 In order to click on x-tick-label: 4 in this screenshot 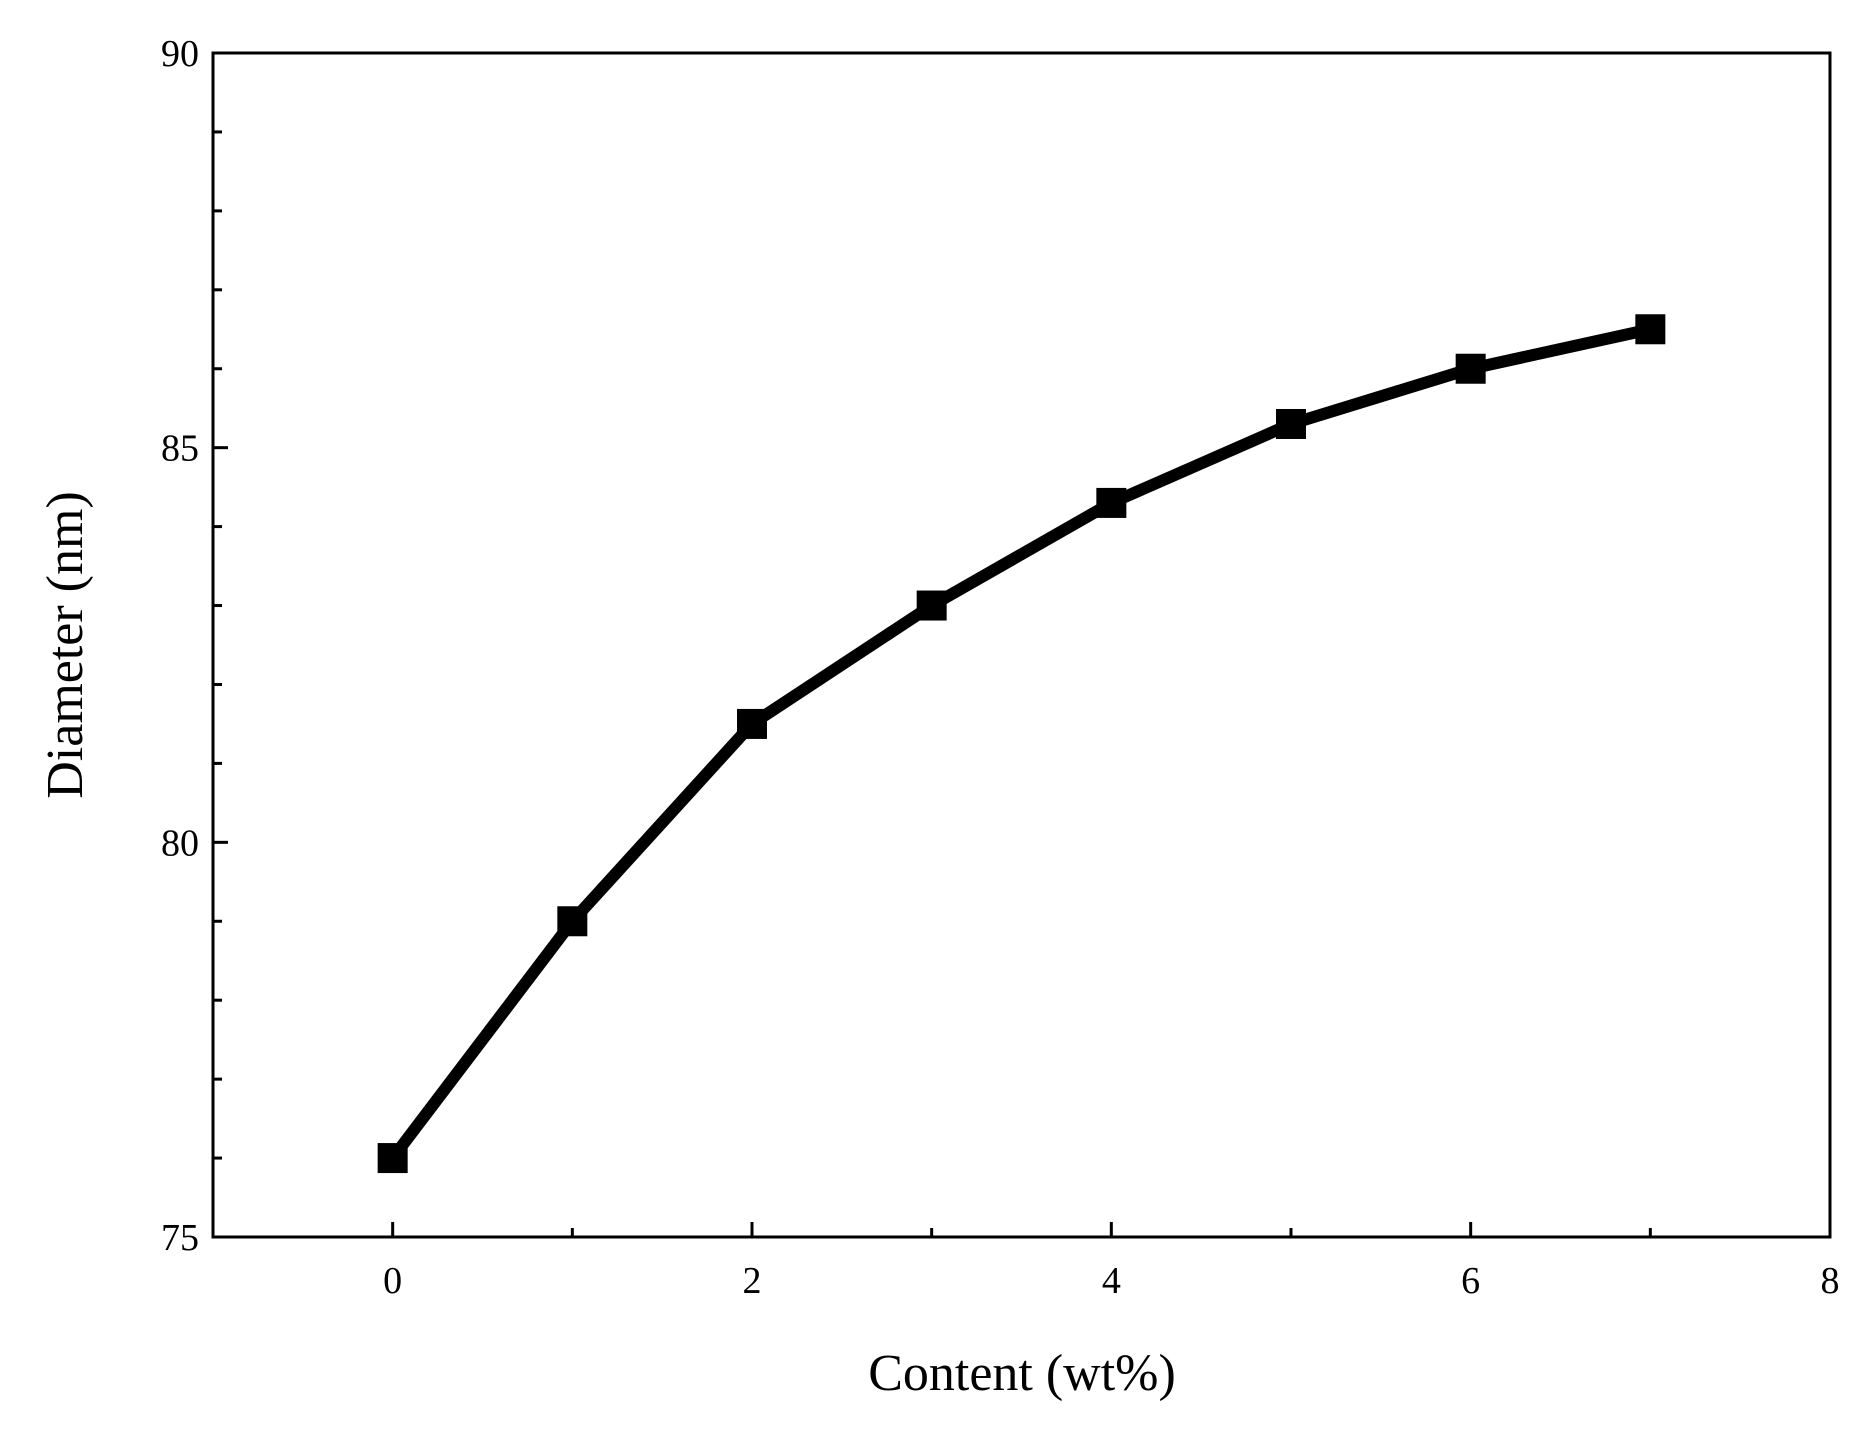, I will do `click(1111, 1281)`.